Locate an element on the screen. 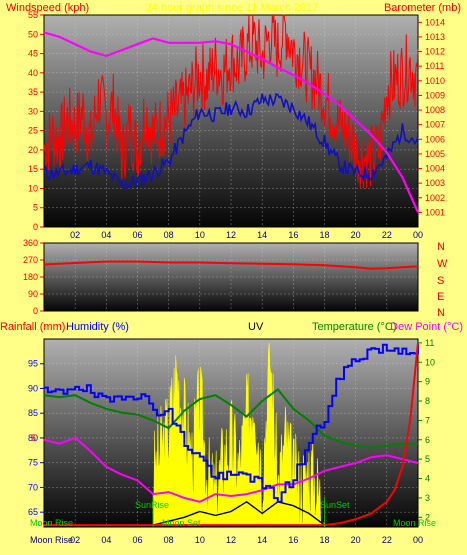 The image size is (467, 555). humidity-axis-label: Humidity (%) is located at coordinates (97, 327).